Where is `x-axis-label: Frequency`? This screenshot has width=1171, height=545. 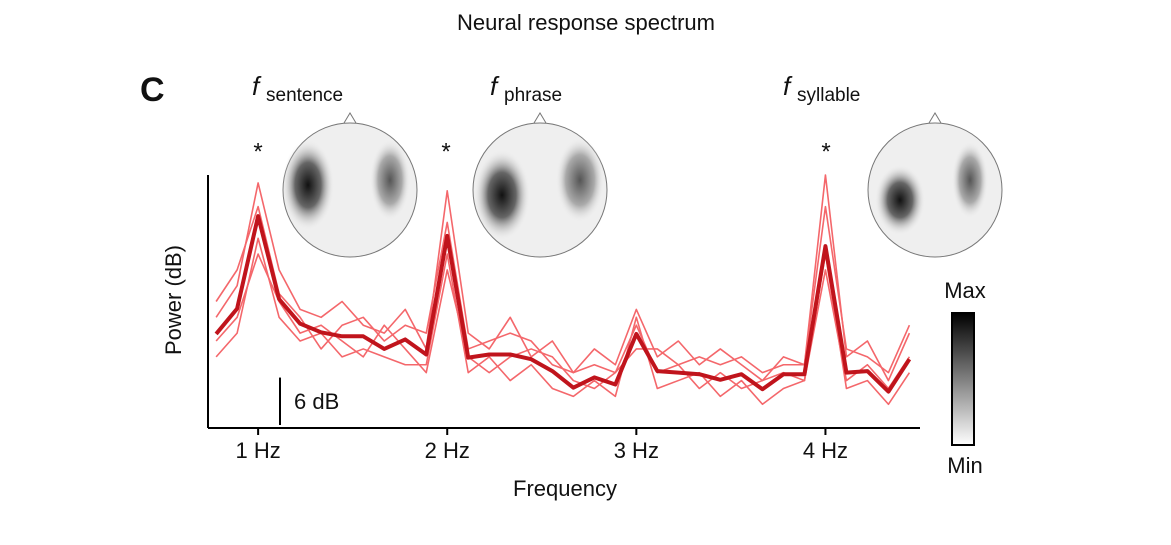
x-axis-label: Frequency is located at coordinates (565, 488).